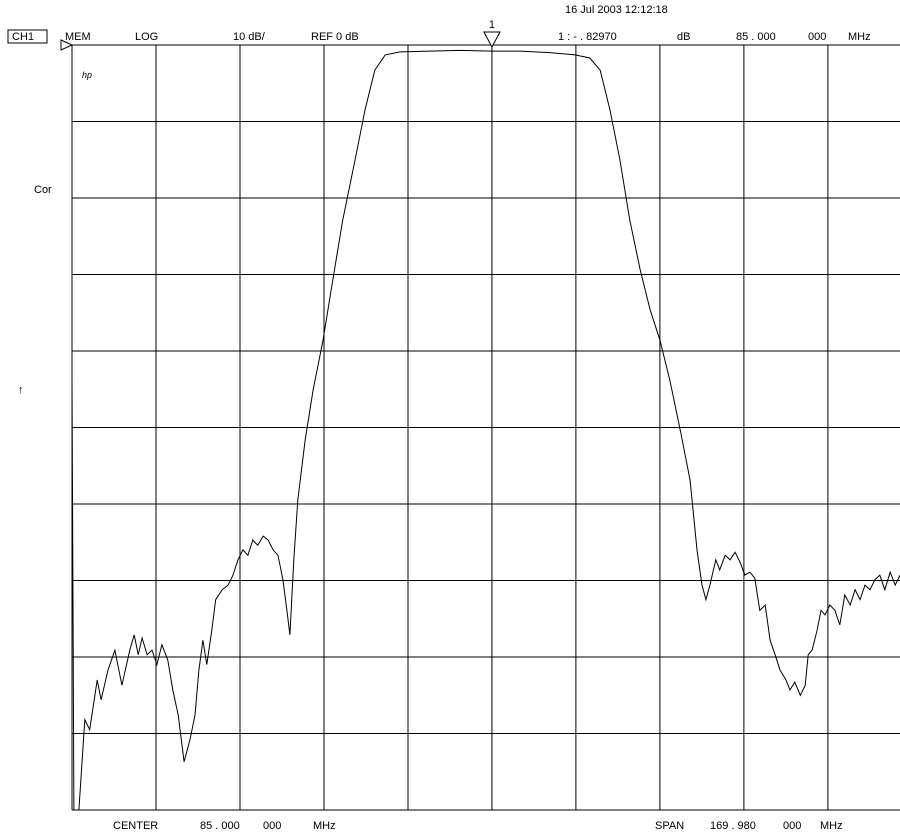 This screenshot has width=900, height=833. I want to click on channel-box, so click(27, 36).